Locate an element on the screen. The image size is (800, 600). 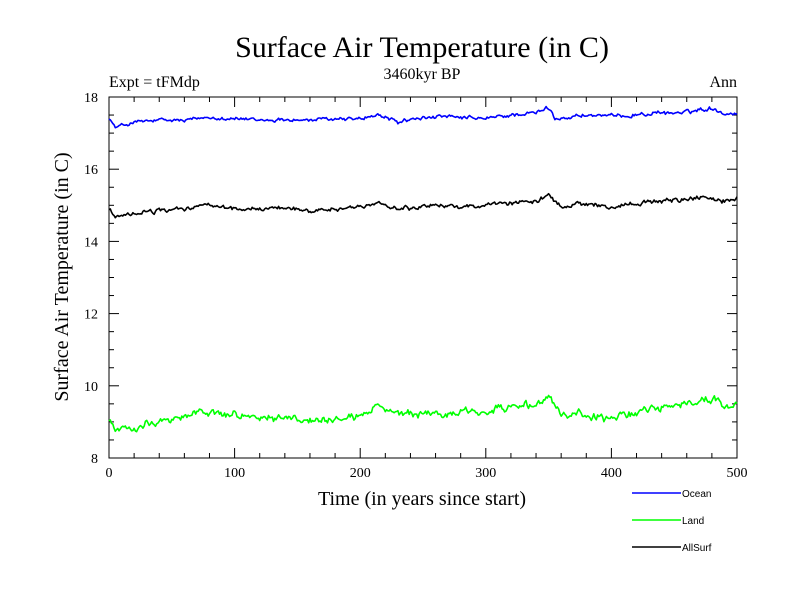
y-tick-label: 18 is located at coordinates (91, 98).